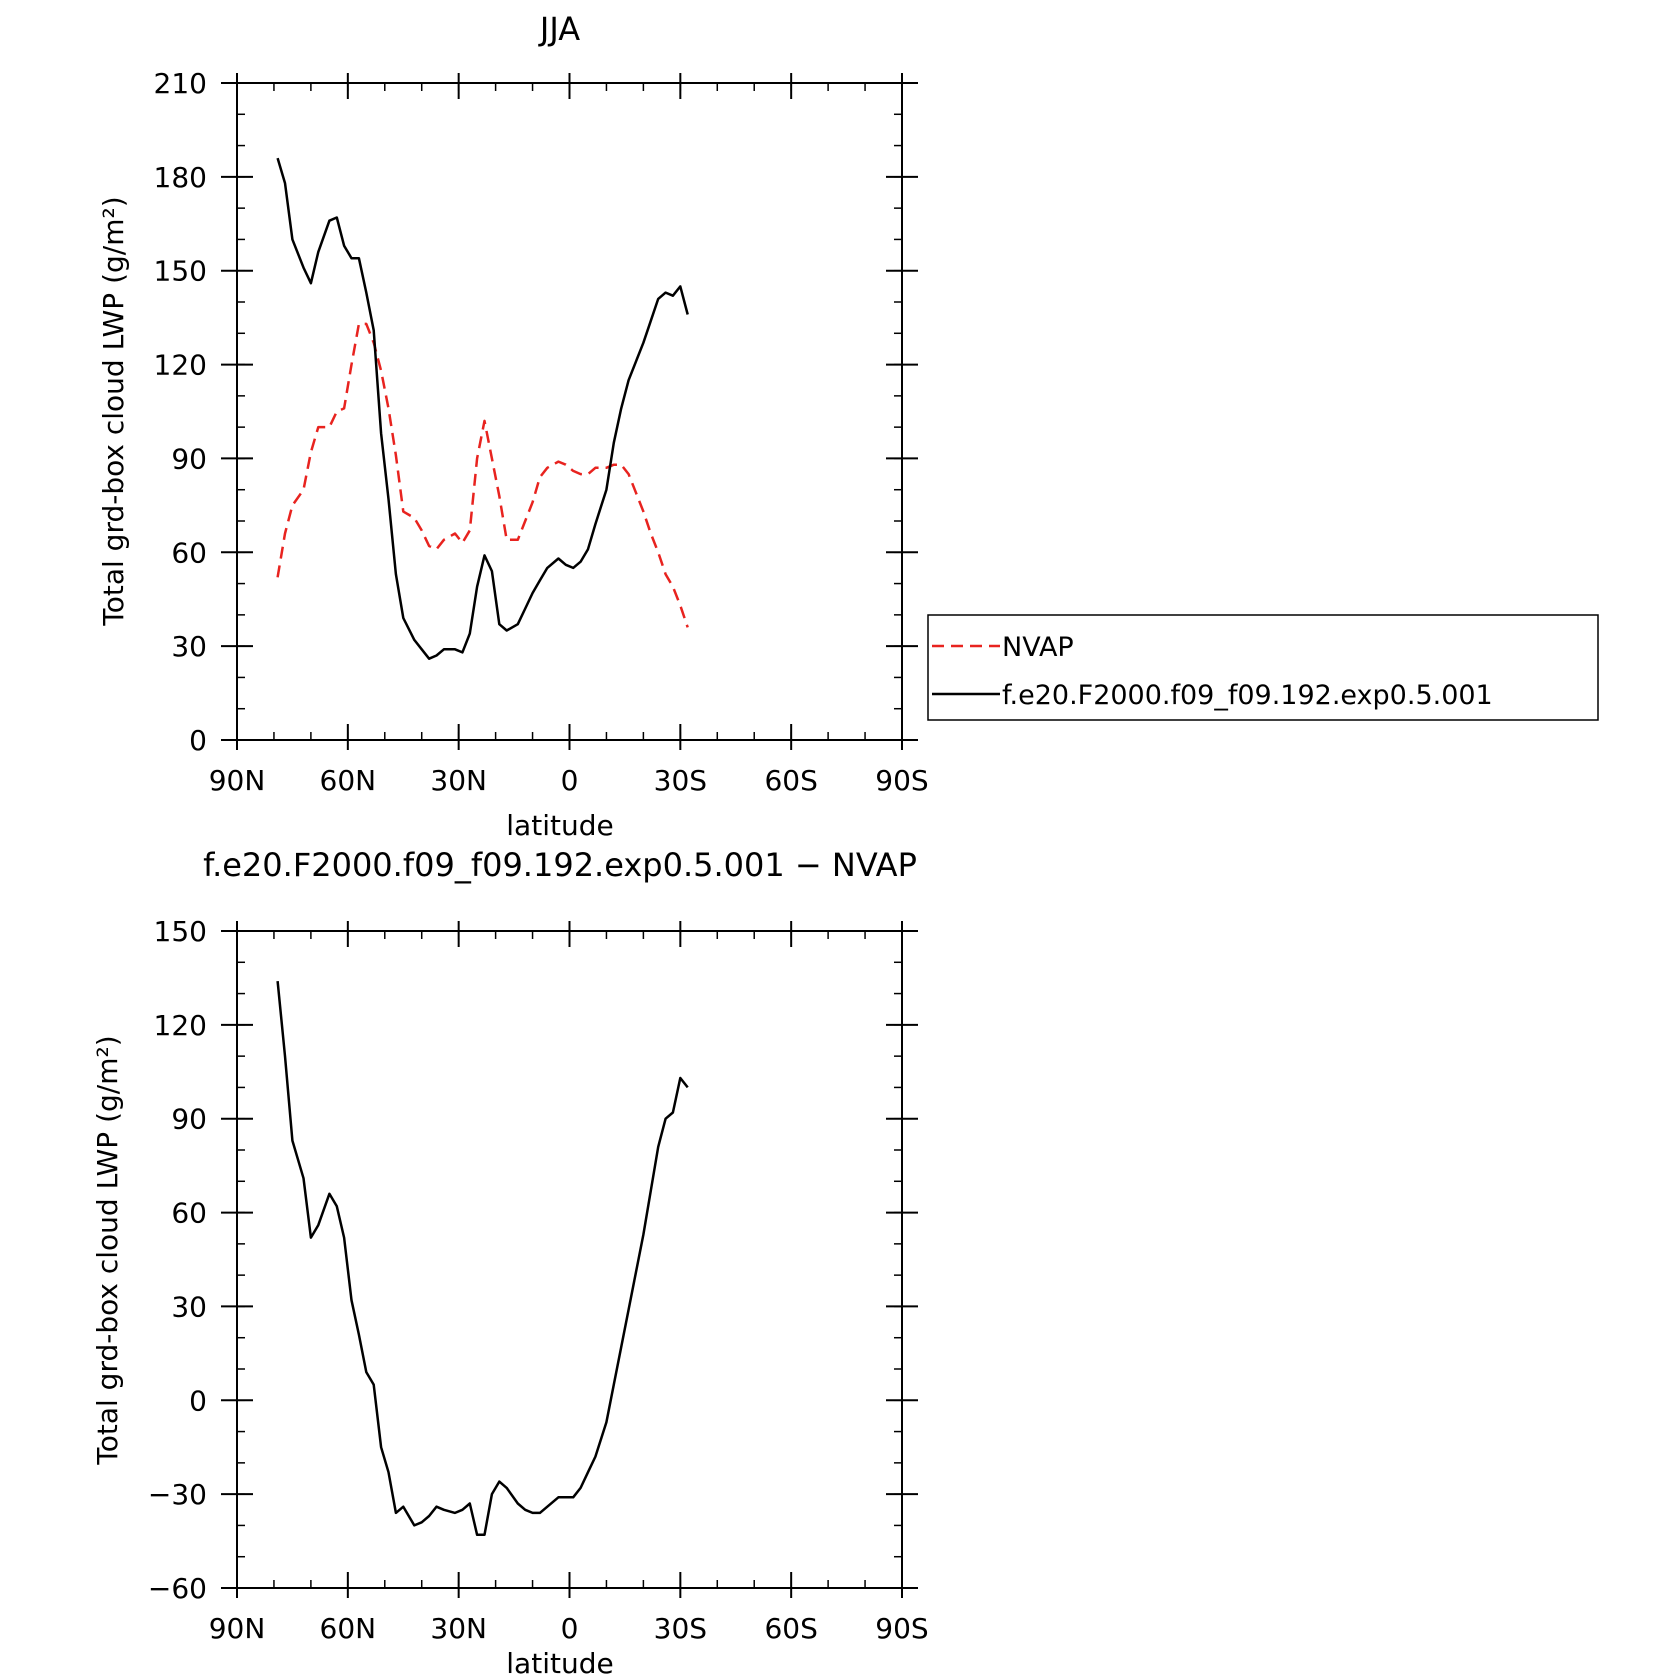 This screenshot has height=1680, width=1680. Describe the element at coordinates (113, 411) in the screenshot. I see `y-axis-label-top: Total grd-box cloud LWP (g/m²)` at that location.